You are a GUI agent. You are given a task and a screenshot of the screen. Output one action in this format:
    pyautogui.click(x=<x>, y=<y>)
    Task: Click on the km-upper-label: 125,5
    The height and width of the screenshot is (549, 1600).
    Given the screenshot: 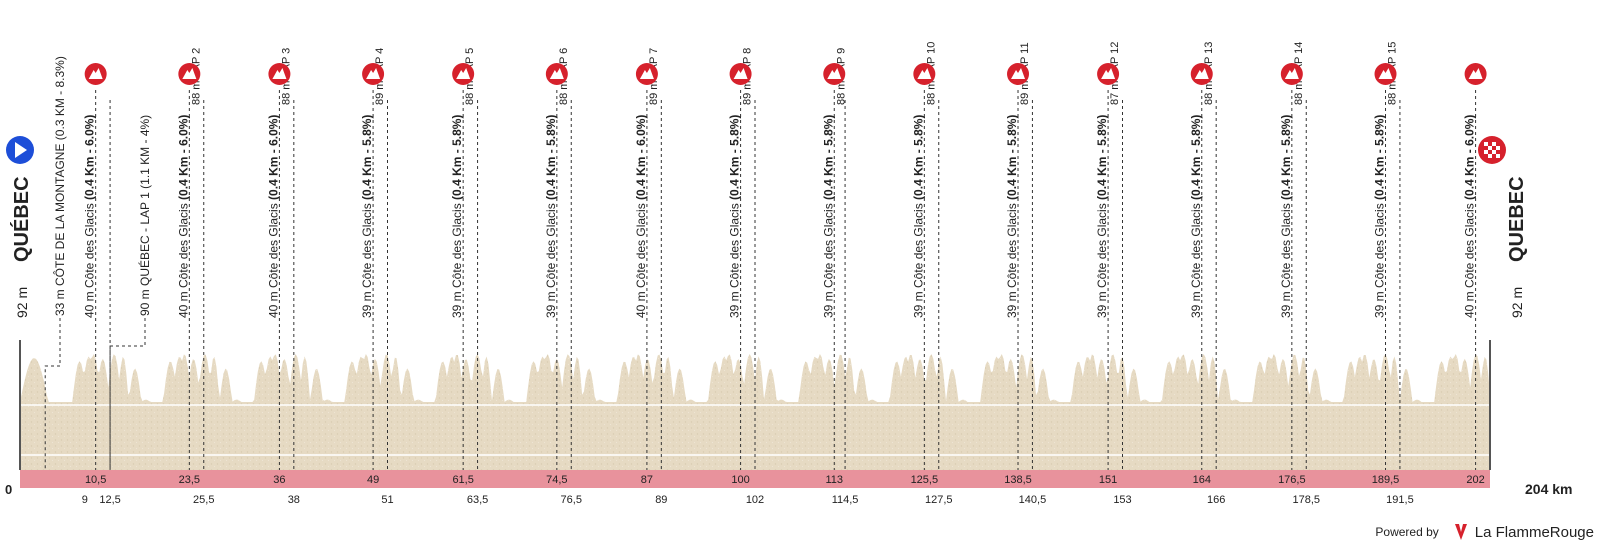 What is the action you would take?
    pyautogui.click(x=925, y=480)
    